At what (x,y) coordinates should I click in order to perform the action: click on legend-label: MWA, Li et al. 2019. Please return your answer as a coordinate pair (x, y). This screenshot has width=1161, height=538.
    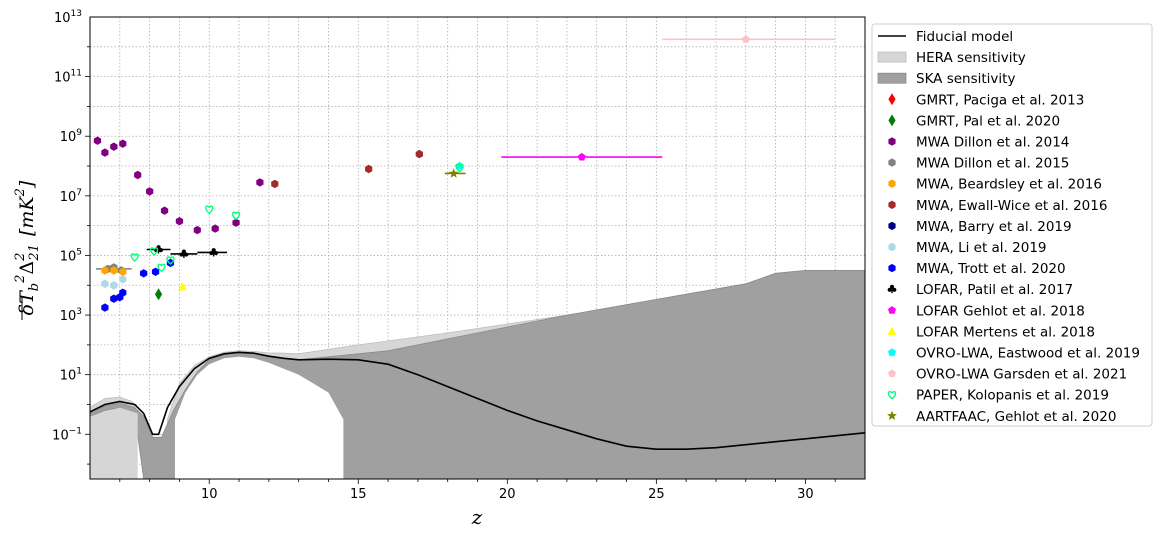
    Looking at the image, I should click on (981, 248).